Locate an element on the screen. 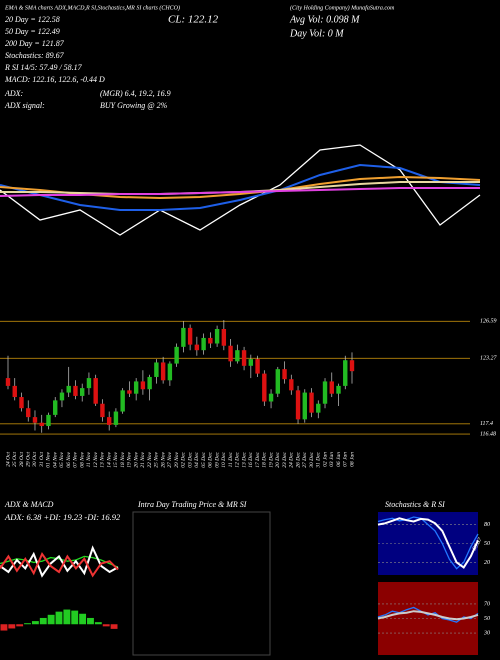  x-tick-label: 27 Nov is located at coordinates (170, 459).